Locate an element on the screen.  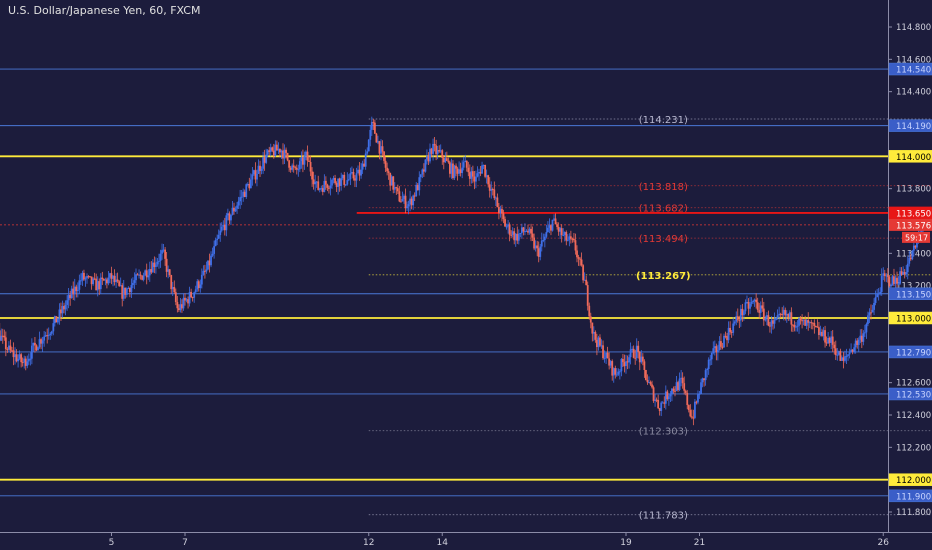
y-tick-label: 114.600 is located at coordinates (913, 60).